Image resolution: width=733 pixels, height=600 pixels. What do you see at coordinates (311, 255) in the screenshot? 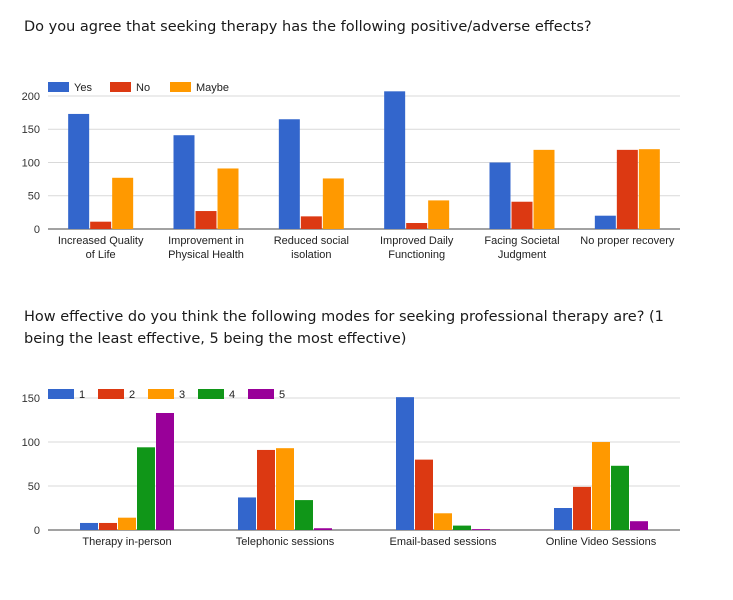
I see `x-category-label: isolation` at bounding box center [311, 255].